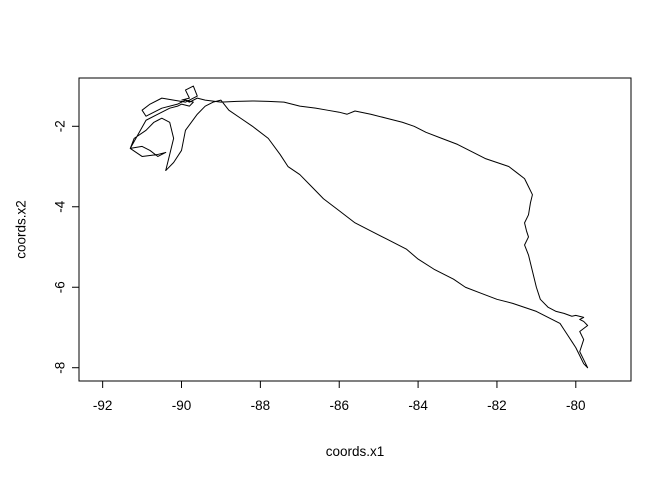 Image resolution: width=672 pixels, height=480 pixels. What do you see at coordinates (355, 451) in the screenshot?
I see `x-axis-label: coords.x1` at bounding box center [355, 451].